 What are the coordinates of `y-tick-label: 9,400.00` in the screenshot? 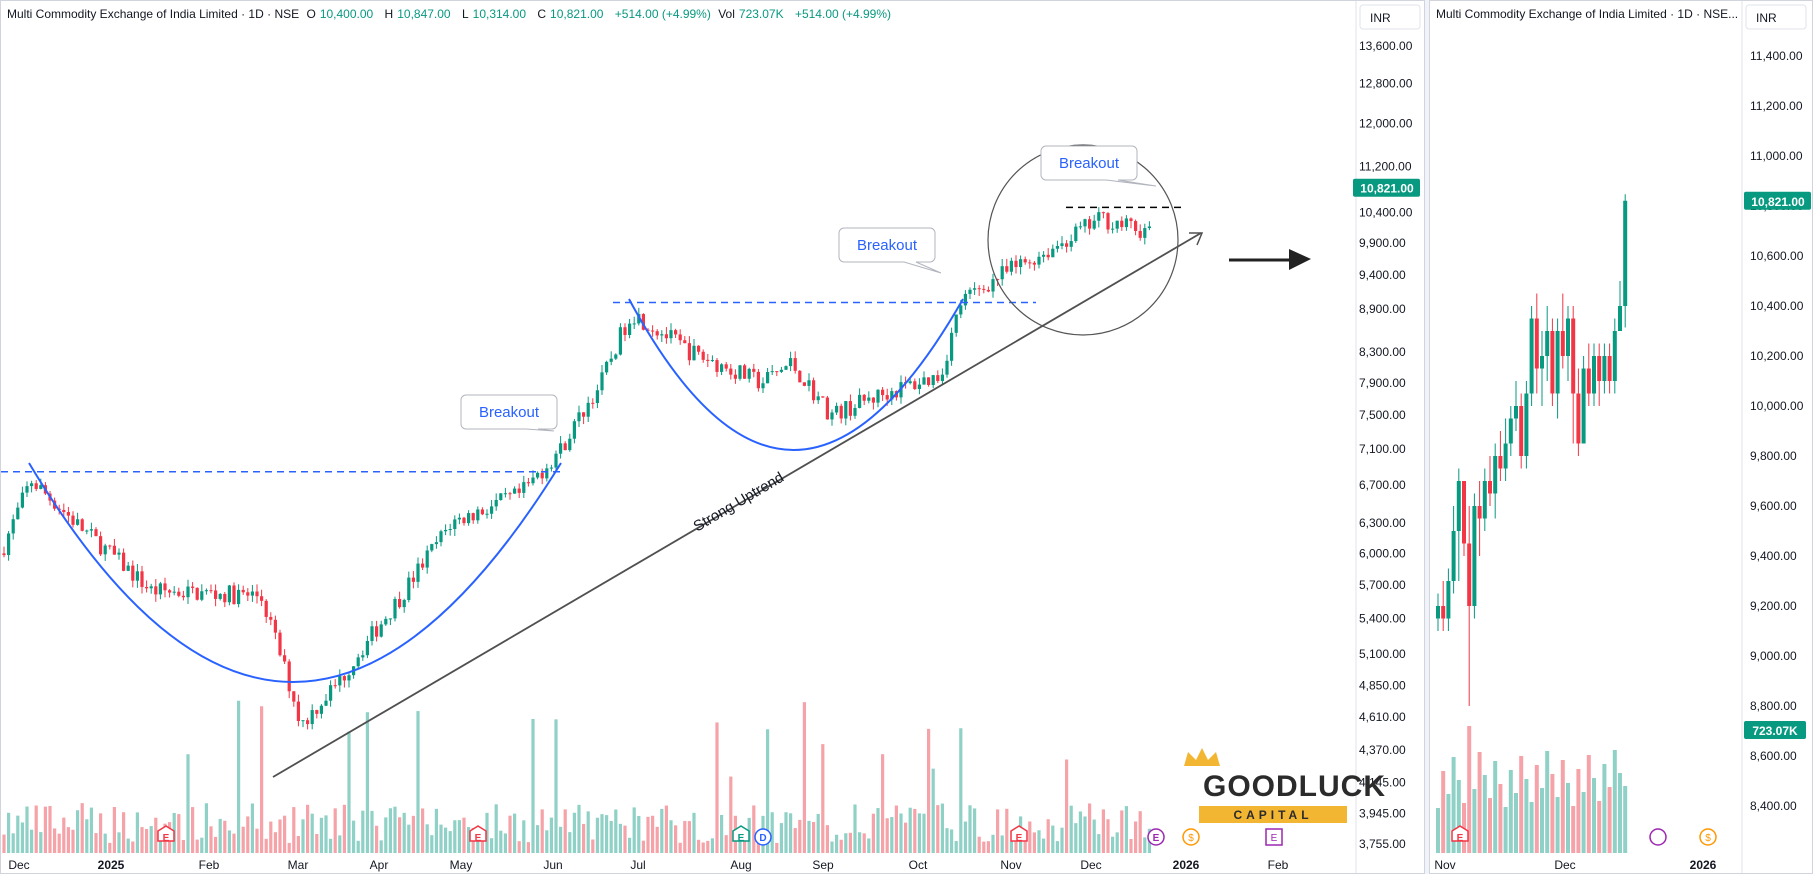 It's located at (1382, 275).